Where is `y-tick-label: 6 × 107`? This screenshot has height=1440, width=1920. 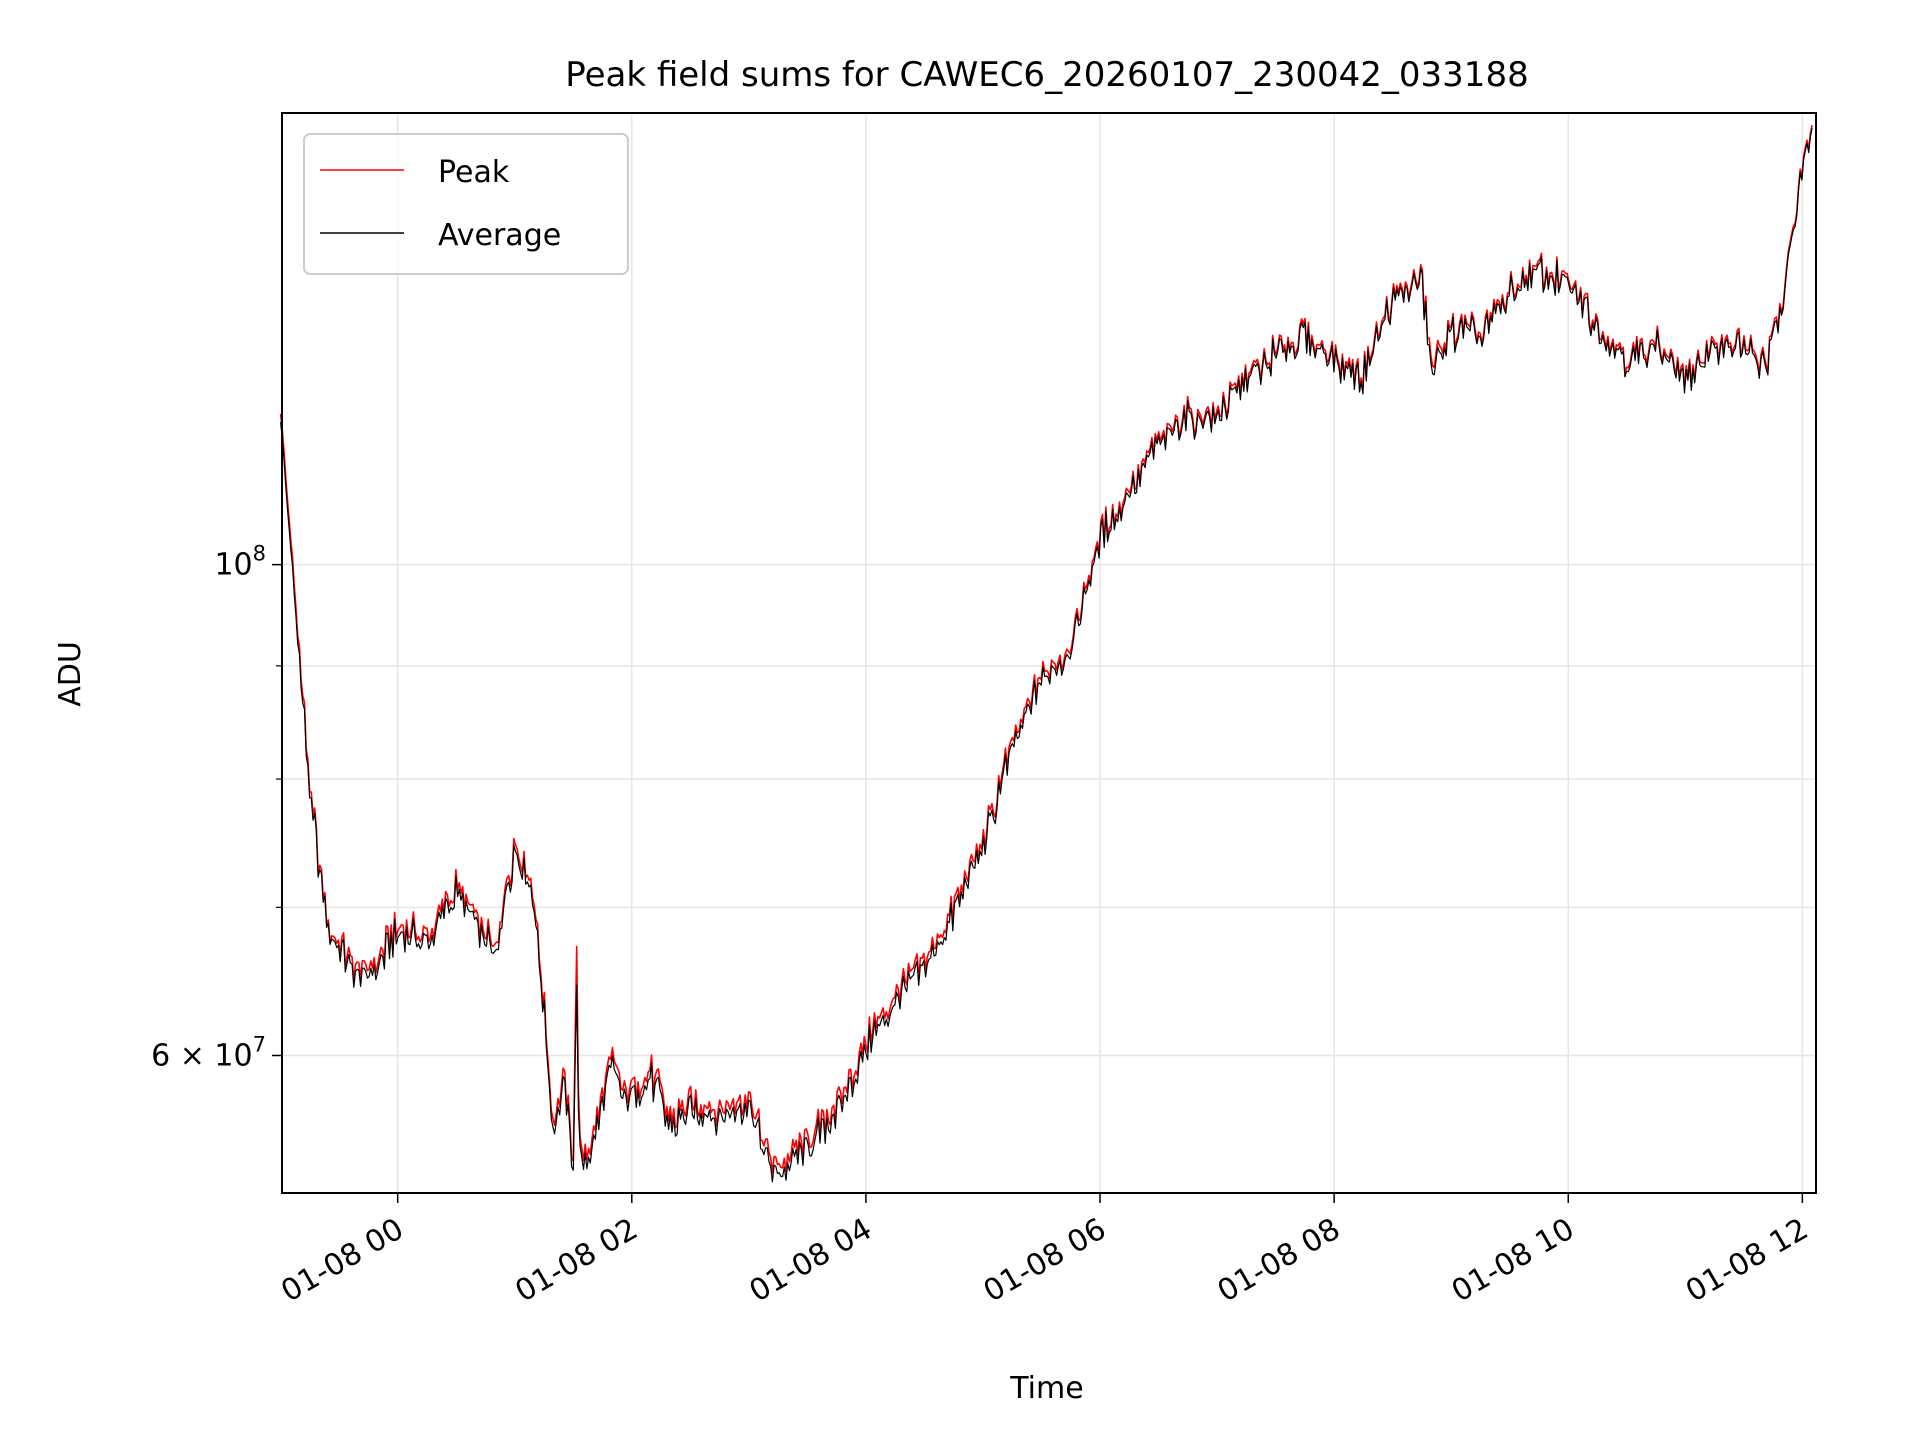 y-tick-label: 6 × 107 is located at coordinates (208, 1052).